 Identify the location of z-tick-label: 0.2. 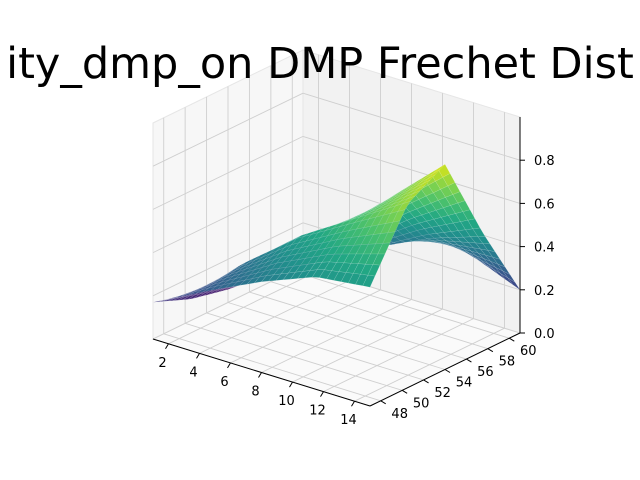
(544, 291).